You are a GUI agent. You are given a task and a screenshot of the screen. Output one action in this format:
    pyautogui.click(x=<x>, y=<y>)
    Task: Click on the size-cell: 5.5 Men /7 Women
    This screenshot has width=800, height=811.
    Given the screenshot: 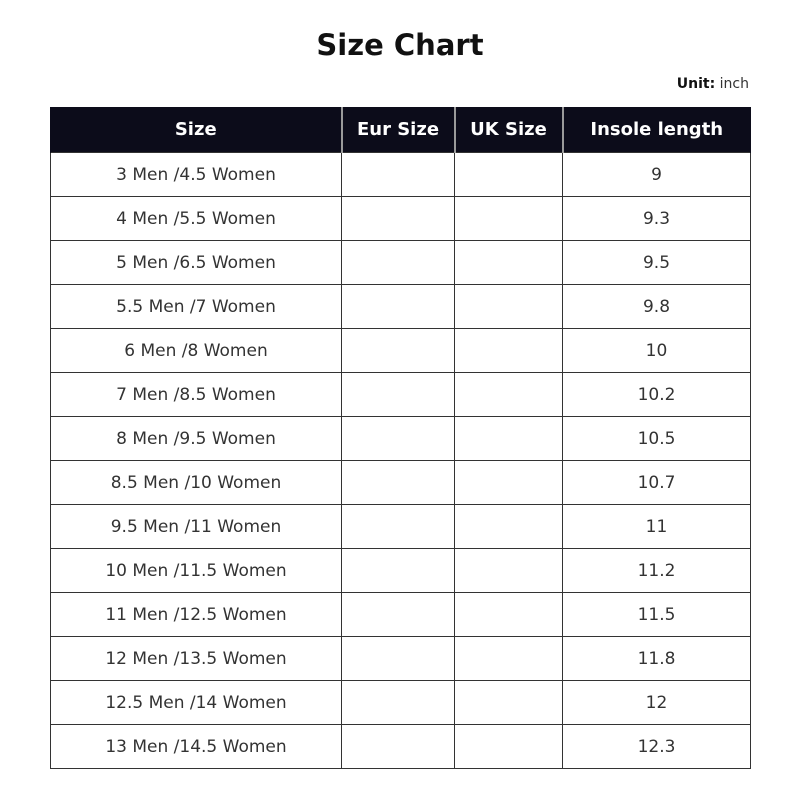 What is the action you would take?
    pyautogui.click(x=196, y=306)
    